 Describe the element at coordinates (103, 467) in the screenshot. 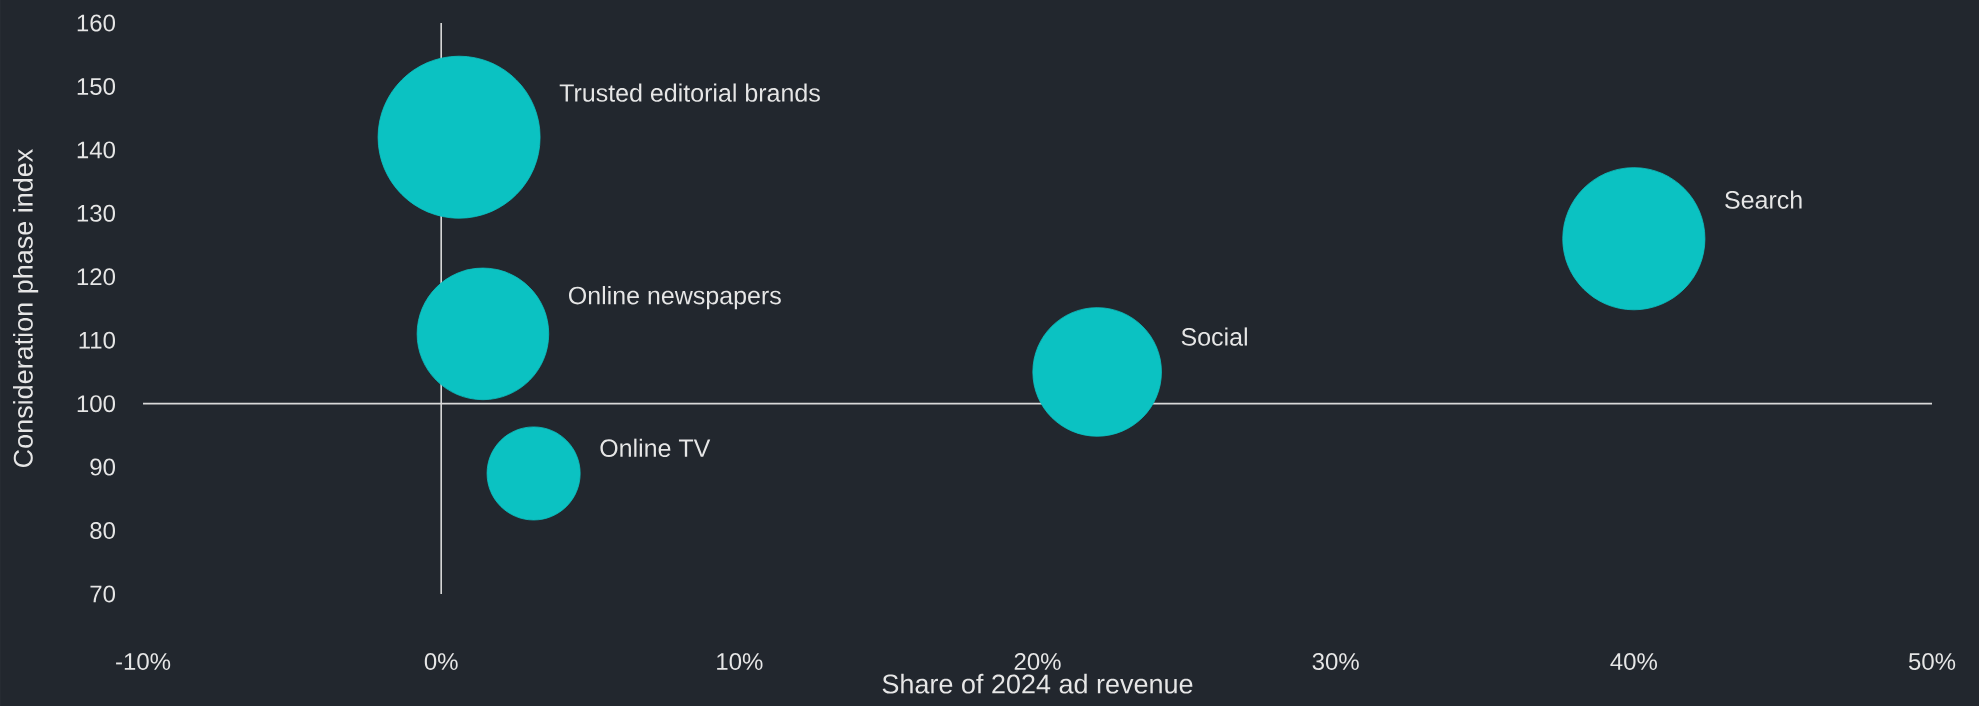

I see `y-tick-label: 90` at that location.